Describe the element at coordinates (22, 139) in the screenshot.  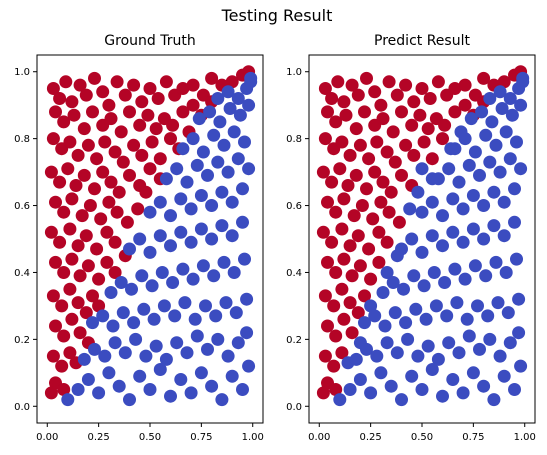
I see `ground-truth-y-tick-label-4: 0.8` at that location.